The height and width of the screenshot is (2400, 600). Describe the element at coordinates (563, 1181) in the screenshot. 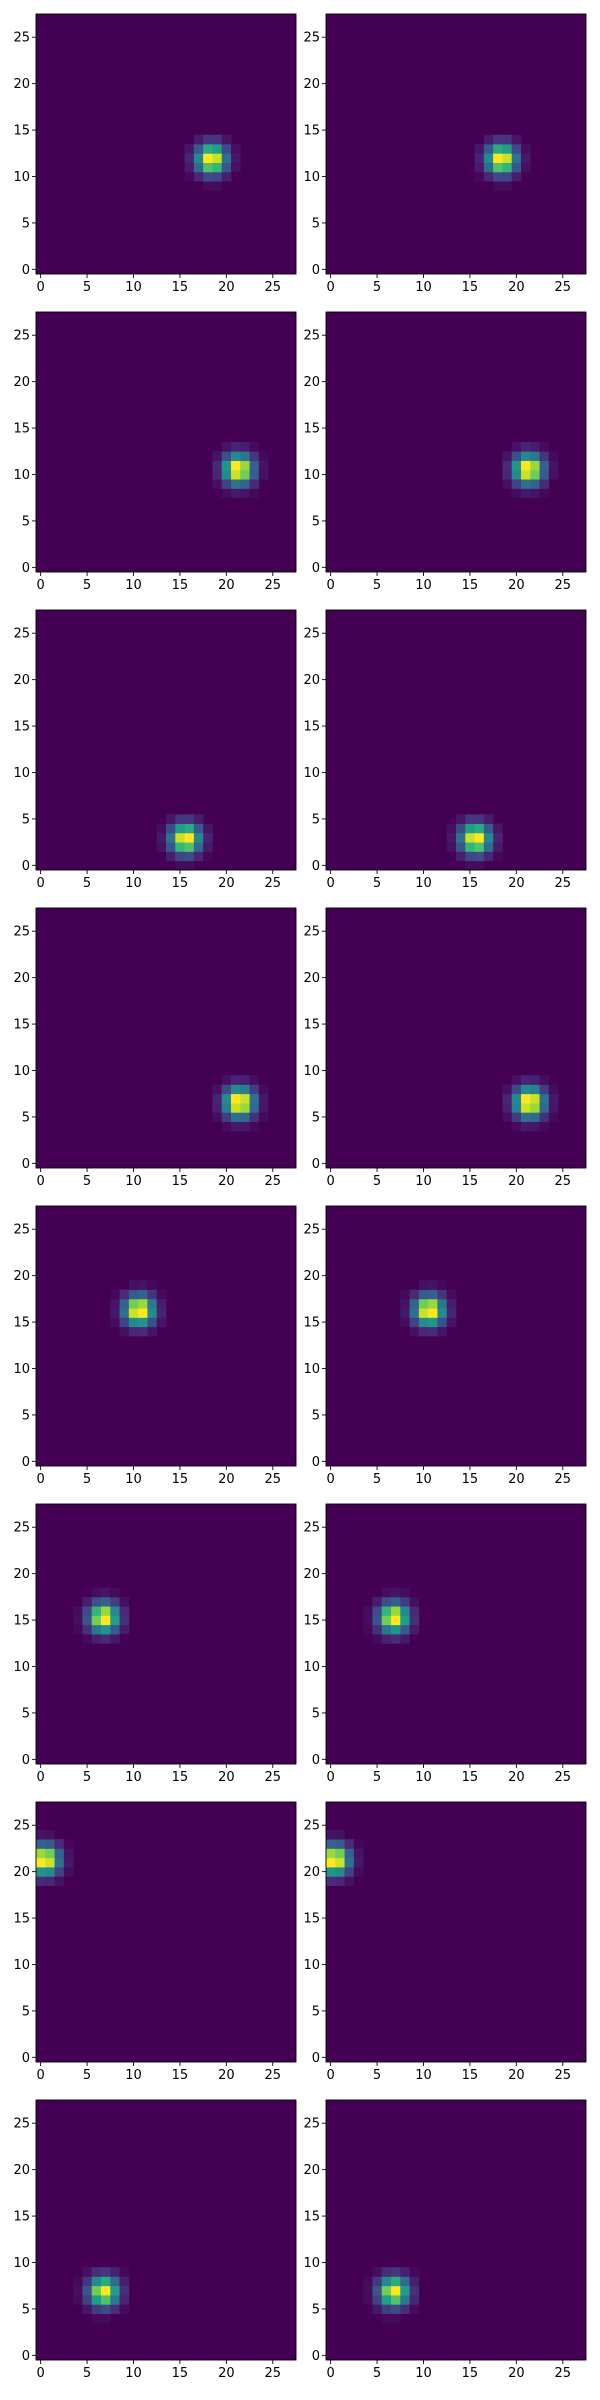

I see `x-tick-label: 25` at that location.